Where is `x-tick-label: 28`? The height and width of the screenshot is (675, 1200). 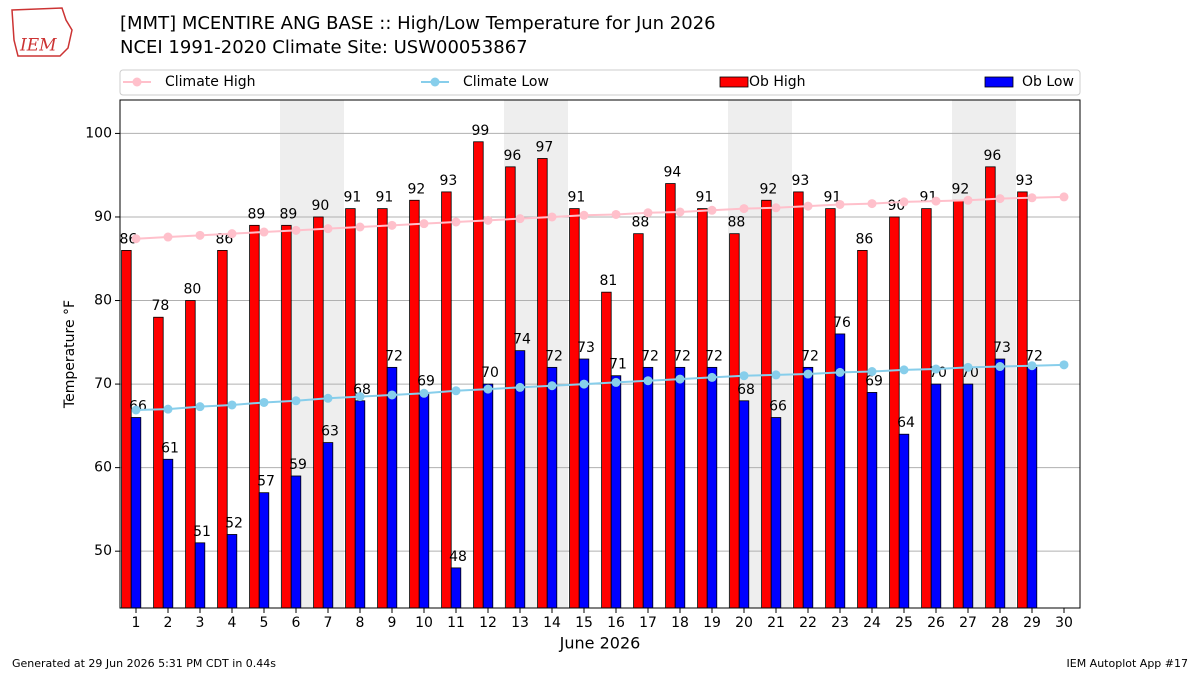 x-tick-label: 28 is located at coordinates (1000, 623).